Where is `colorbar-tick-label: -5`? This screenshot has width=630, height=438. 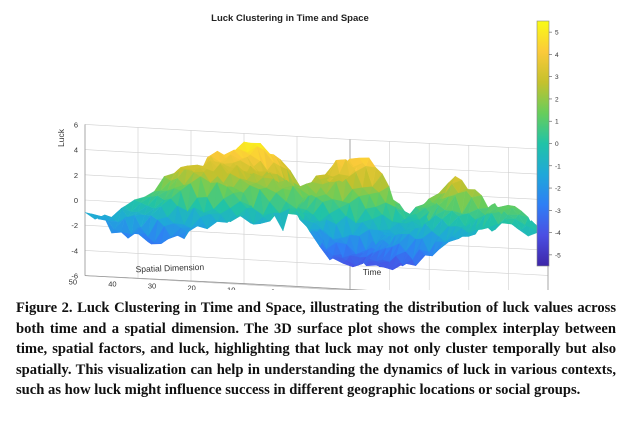
colorbar-tick-label: -5 is located at coordinates (558, 255).